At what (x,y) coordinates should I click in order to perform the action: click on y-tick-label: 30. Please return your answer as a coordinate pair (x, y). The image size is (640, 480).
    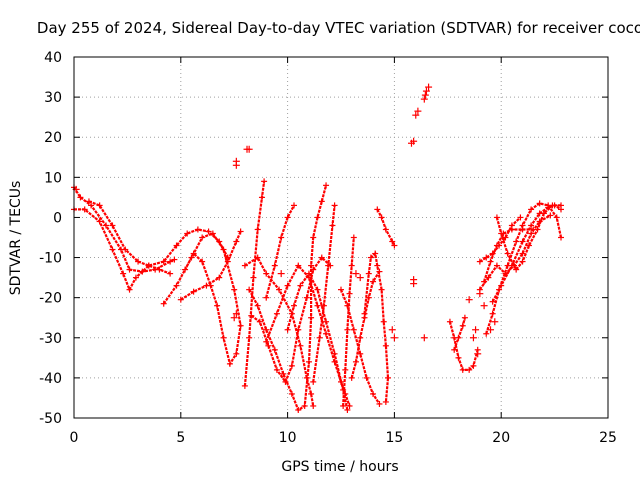
    Looking at the image, I should click on (53, 98).